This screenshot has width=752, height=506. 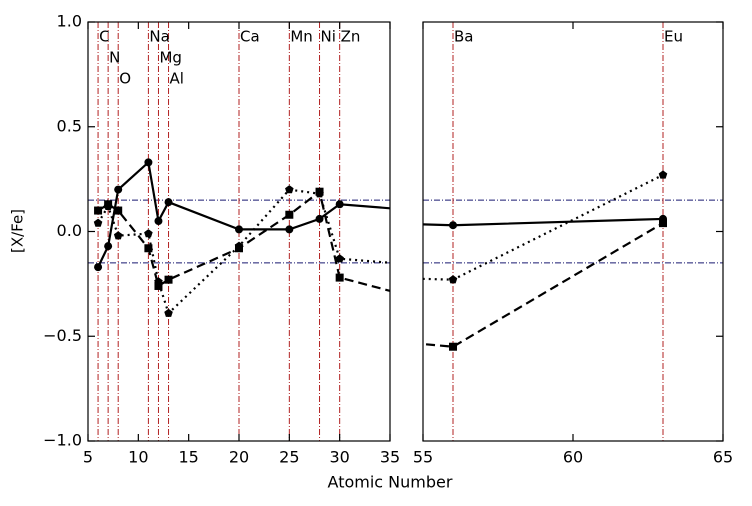 What do you see at coordinates (723, 457) in the screenshot?
I see `x-tick-label: 65` at bounding box center [723, 457].